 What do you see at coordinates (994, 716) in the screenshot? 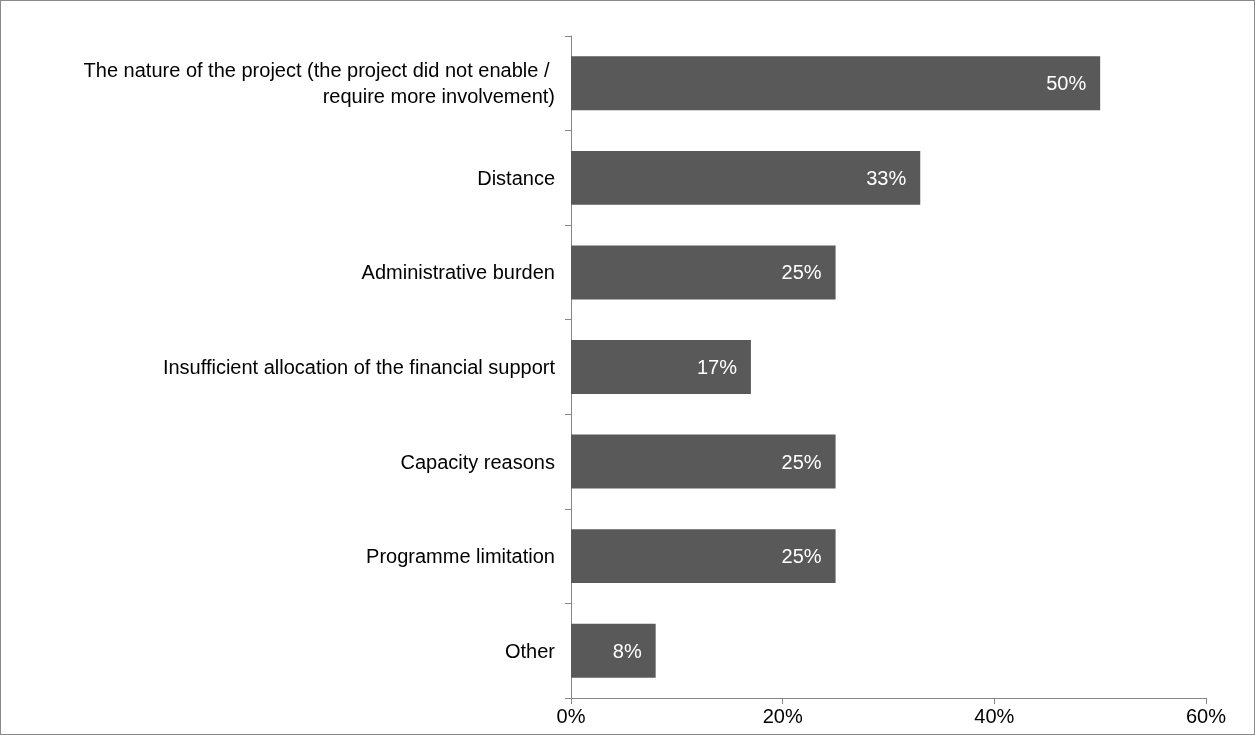
I see `x-tick-label: 40%` at bounding box center [994, 716].